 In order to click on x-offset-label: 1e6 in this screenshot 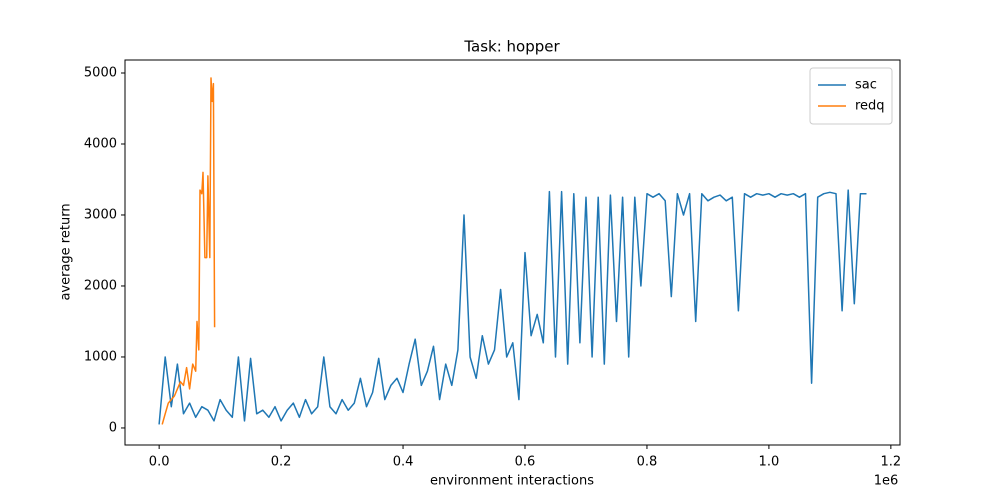, I will do `click(886, 481)`.